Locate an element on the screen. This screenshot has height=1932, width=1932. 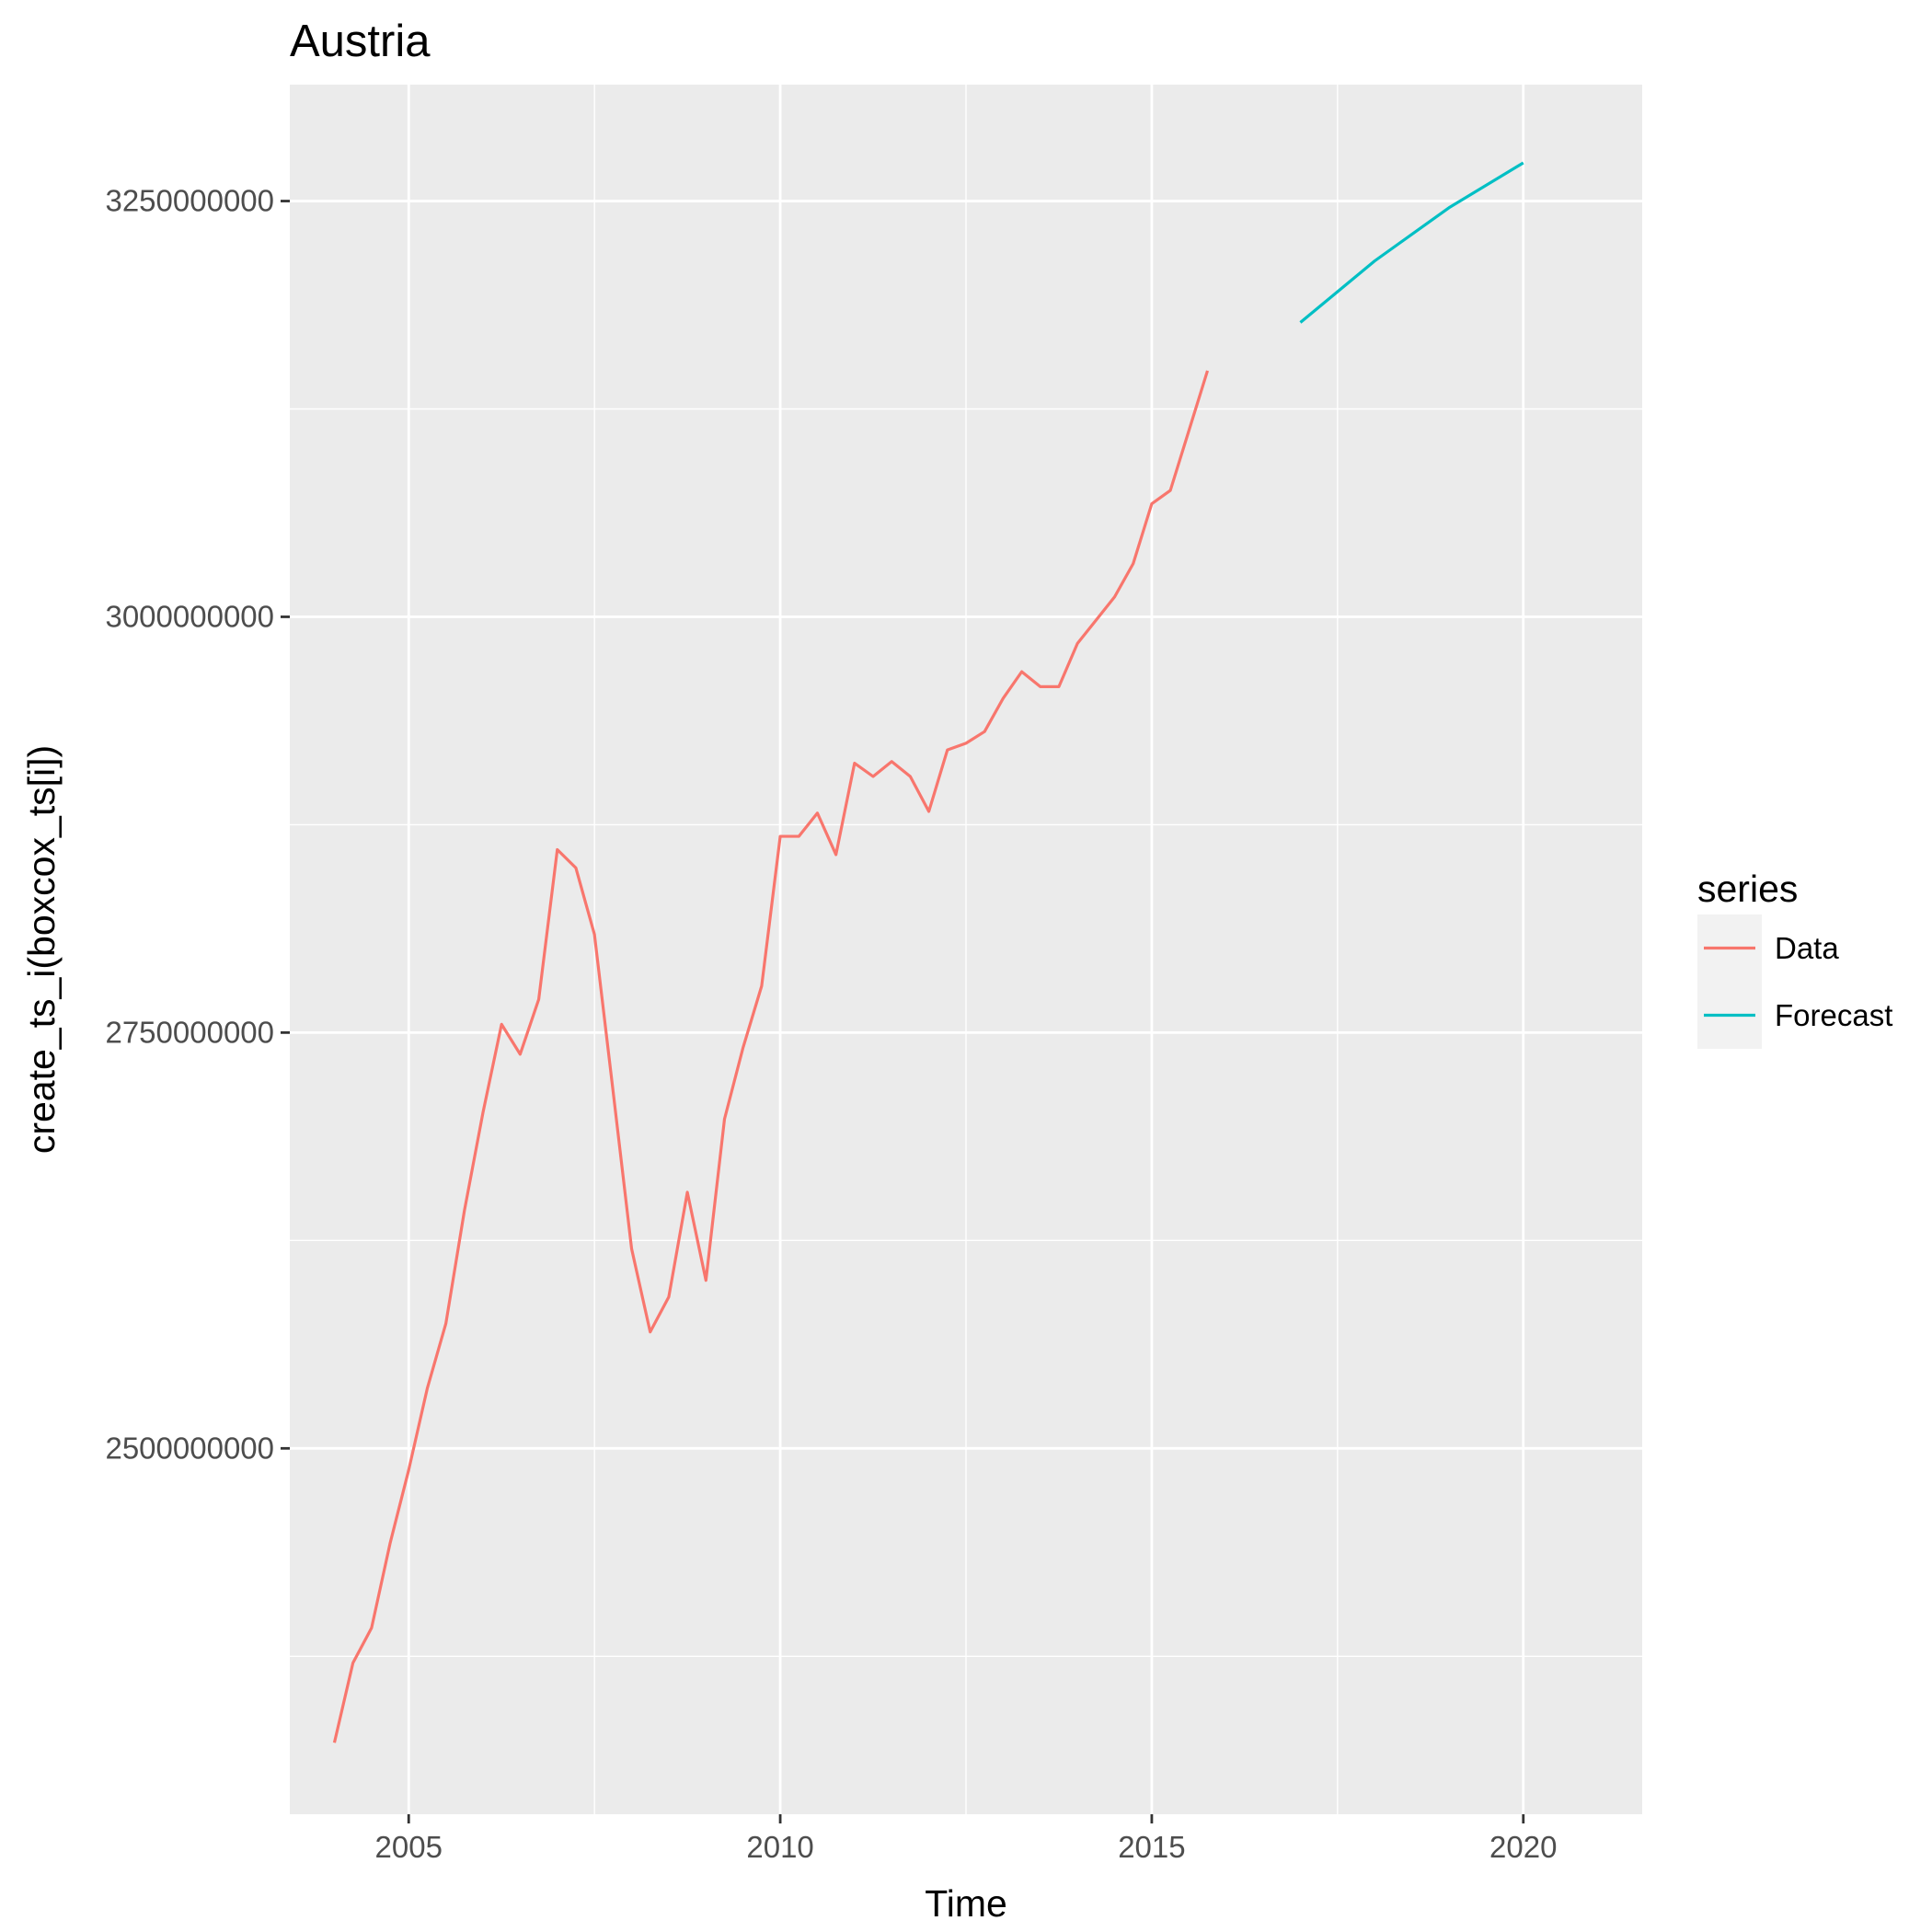
x-tick-label: 2010 is located at coordinates (779, 1847).